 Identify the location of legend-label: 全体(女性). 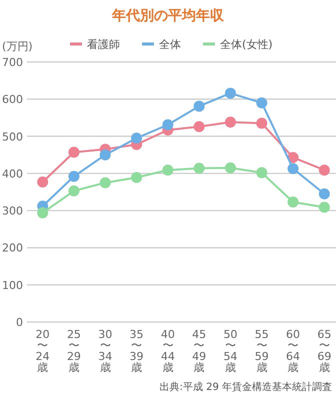
(246, 44).